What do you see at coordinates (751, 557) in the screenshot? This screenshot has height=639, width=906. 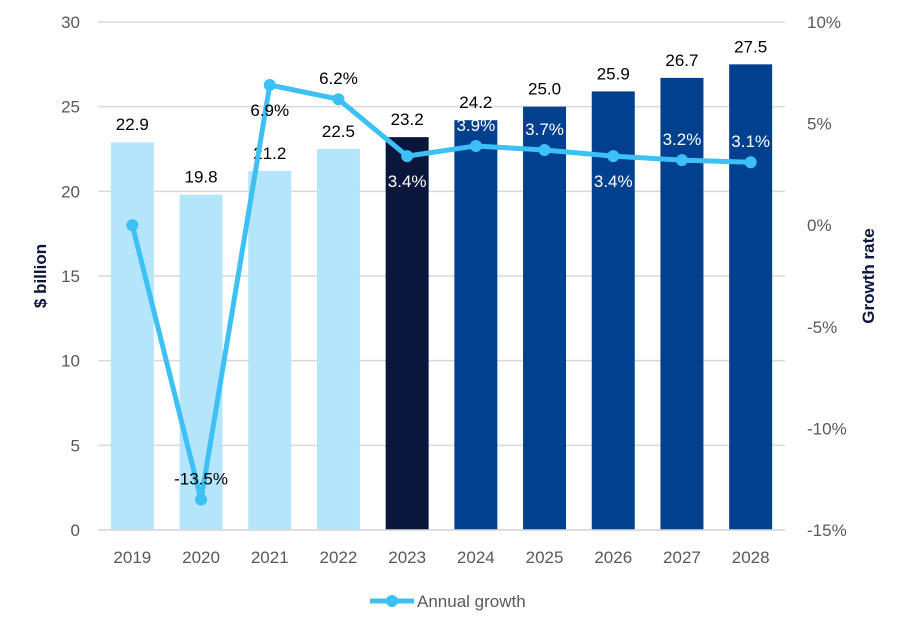 I see `x-tick-label: 2028` at bounding box center [751, 557].